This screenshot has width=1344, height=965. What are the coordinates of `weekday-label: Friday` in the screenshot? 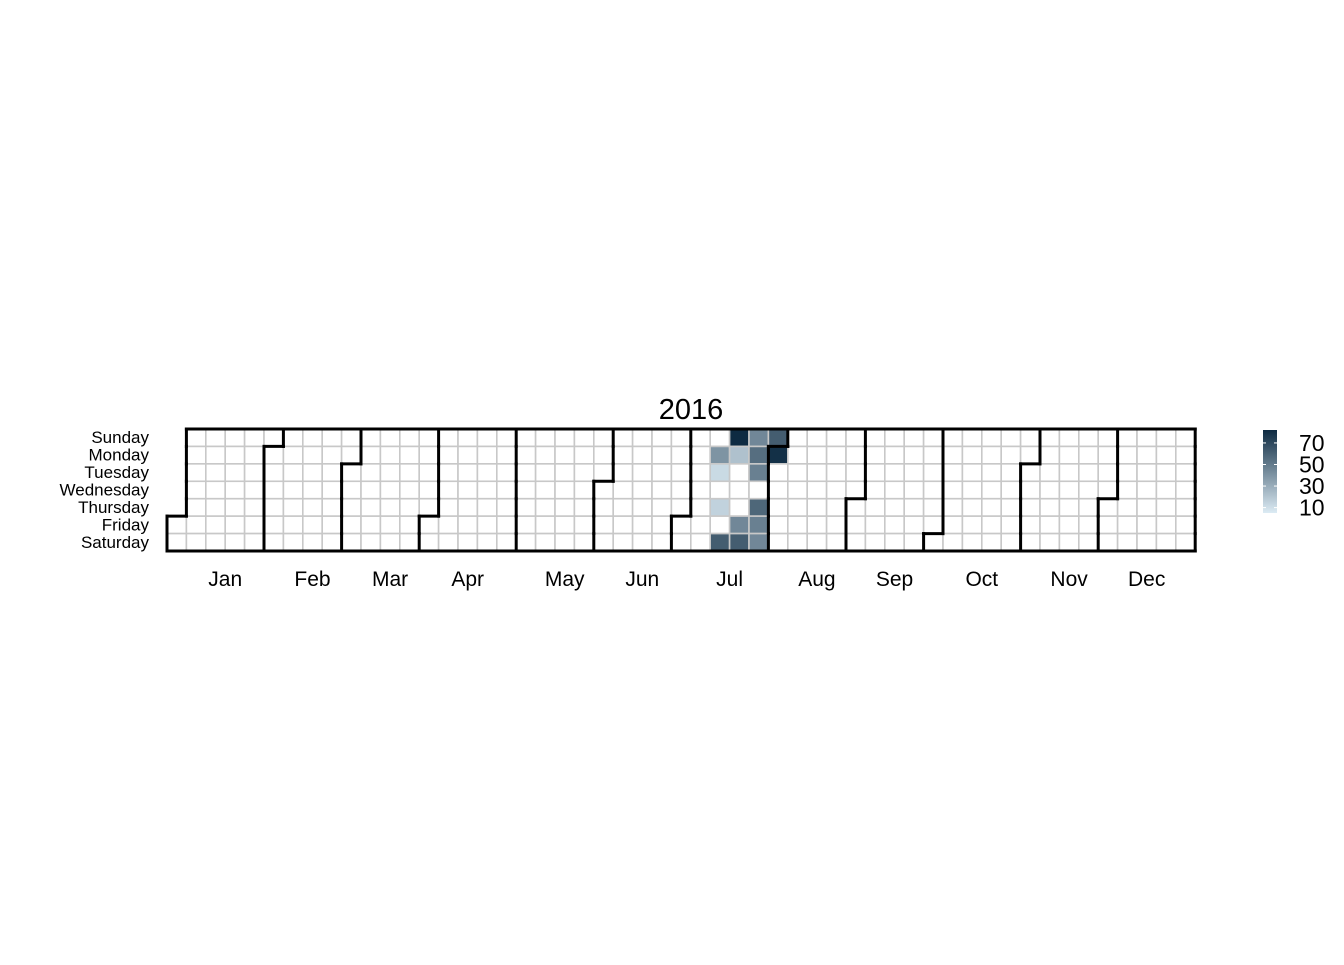 It's located at (126, 524).